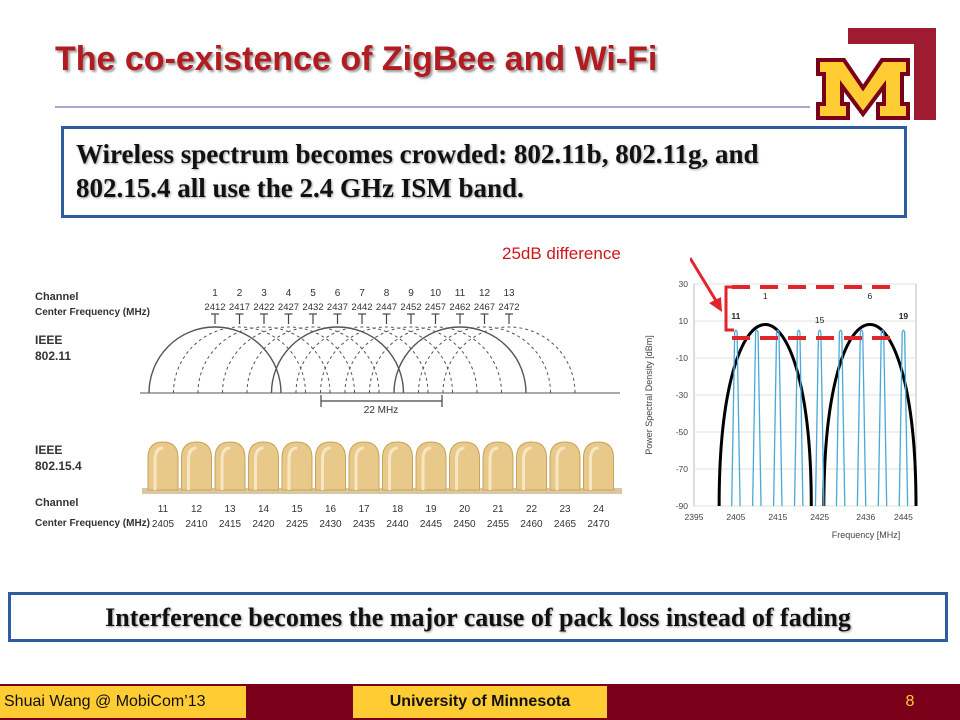 This screenshot has width=960, height=720. What do you see at coordinates (735, 316) in the screenshot?
I see `zigbee-channel-11-label: 11` at bounding box center [735, 316].